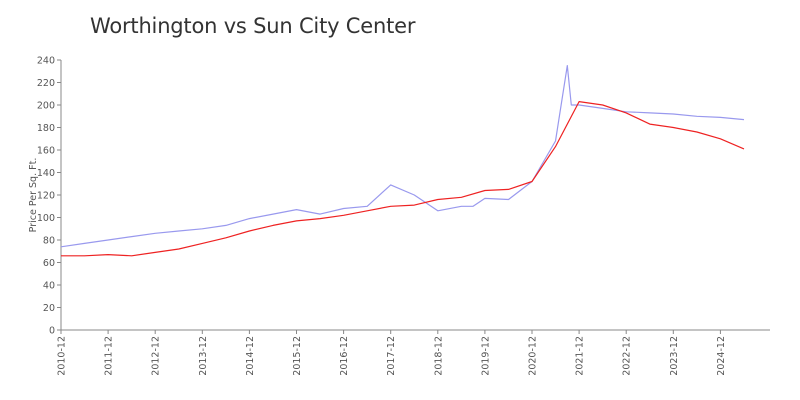  Describe the element at coordinates (721, 356) in the screenshot. I see `x-tick-label: 2024-12` at that location.